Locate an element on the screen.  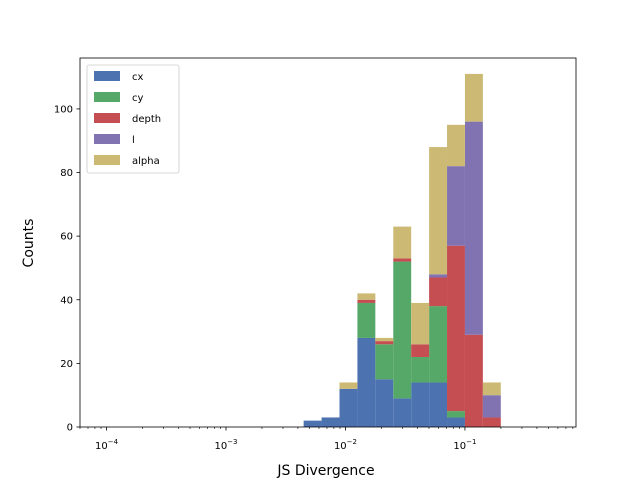
x-axis-title: JS Divergence is located at coordinates (325, 471).